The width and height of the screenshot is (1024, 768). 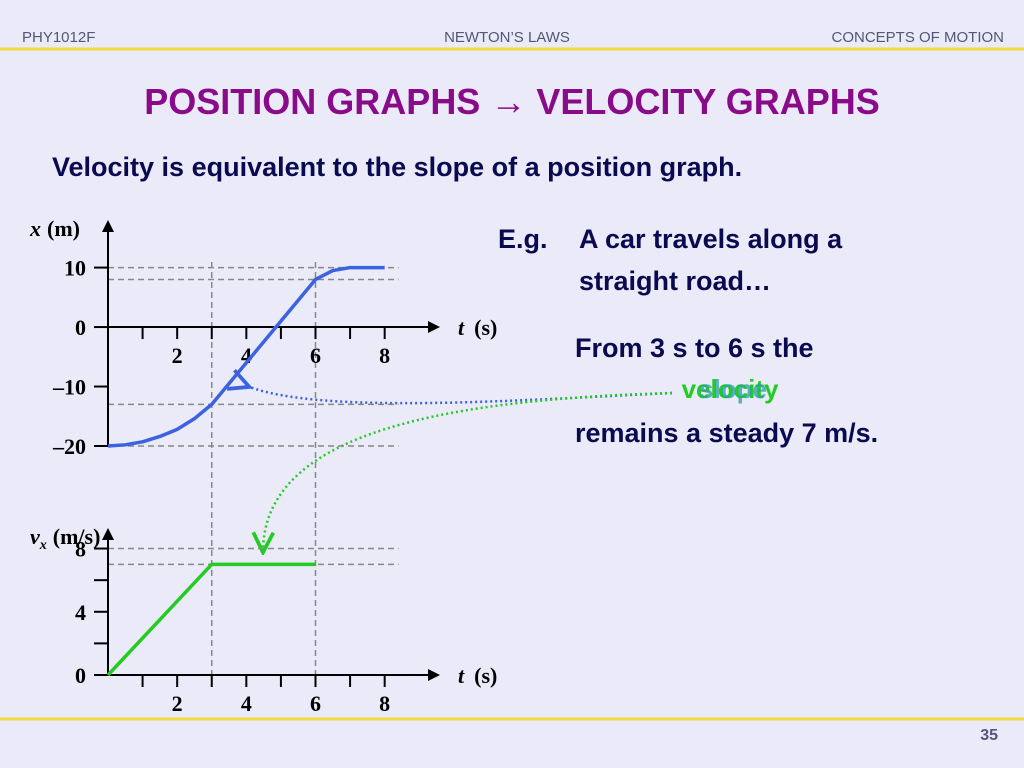 I want to click on y-label-subscript: x, so click(x=43, y=545).